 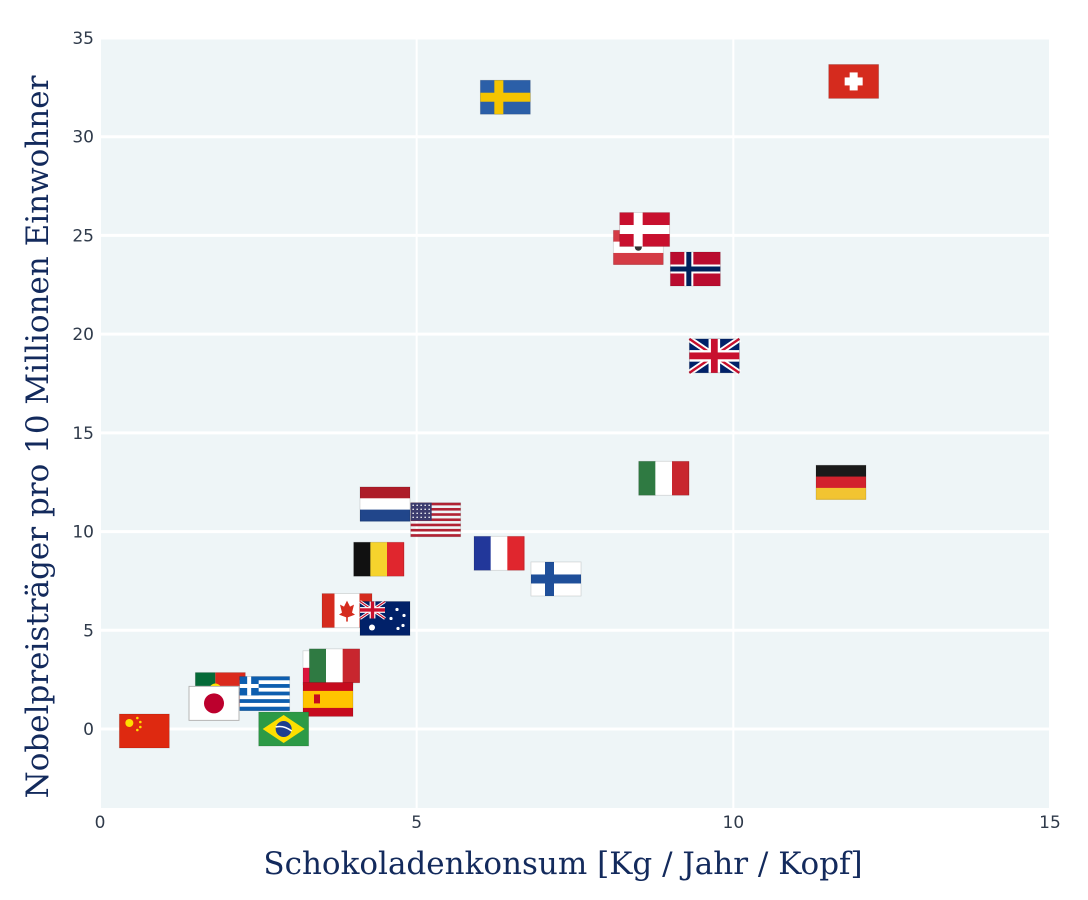 What do you see at coordinates (83, 138) in the screenshot?
I see `y-tick-label: 30` at bounding box center [83, 138].